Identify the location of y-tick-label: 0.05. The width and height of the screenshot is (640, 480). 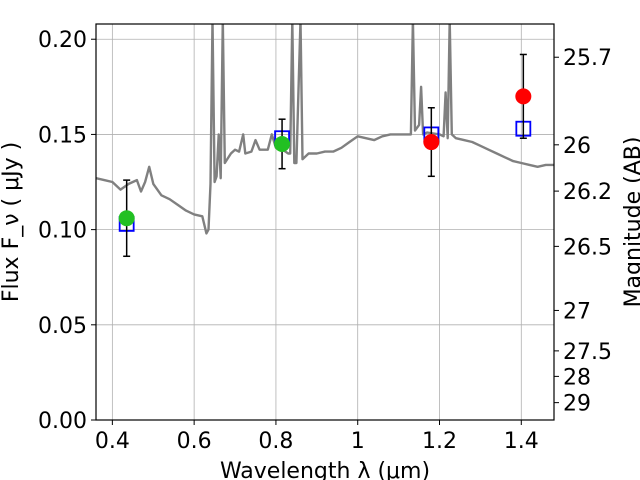
(62, 326).